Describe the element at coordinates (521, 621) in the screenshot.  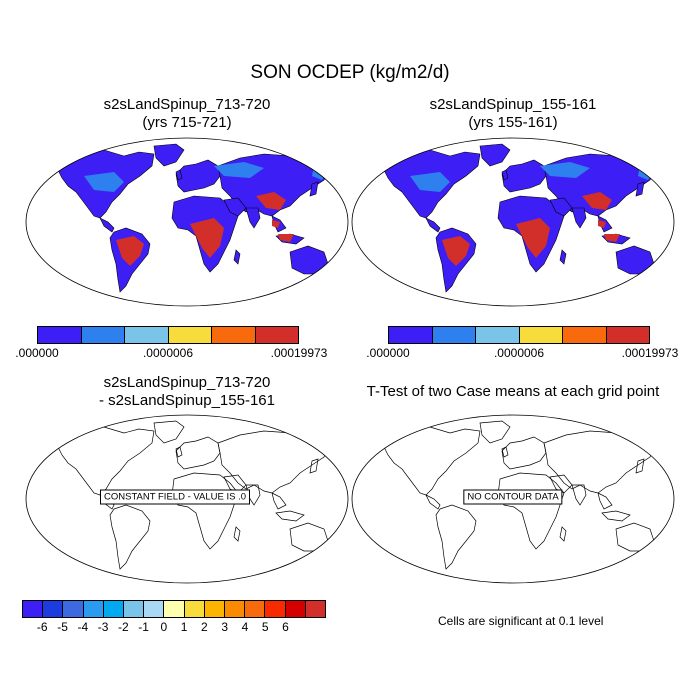
I see `significance-note: Cells are significant at 0.1 level` at that location.